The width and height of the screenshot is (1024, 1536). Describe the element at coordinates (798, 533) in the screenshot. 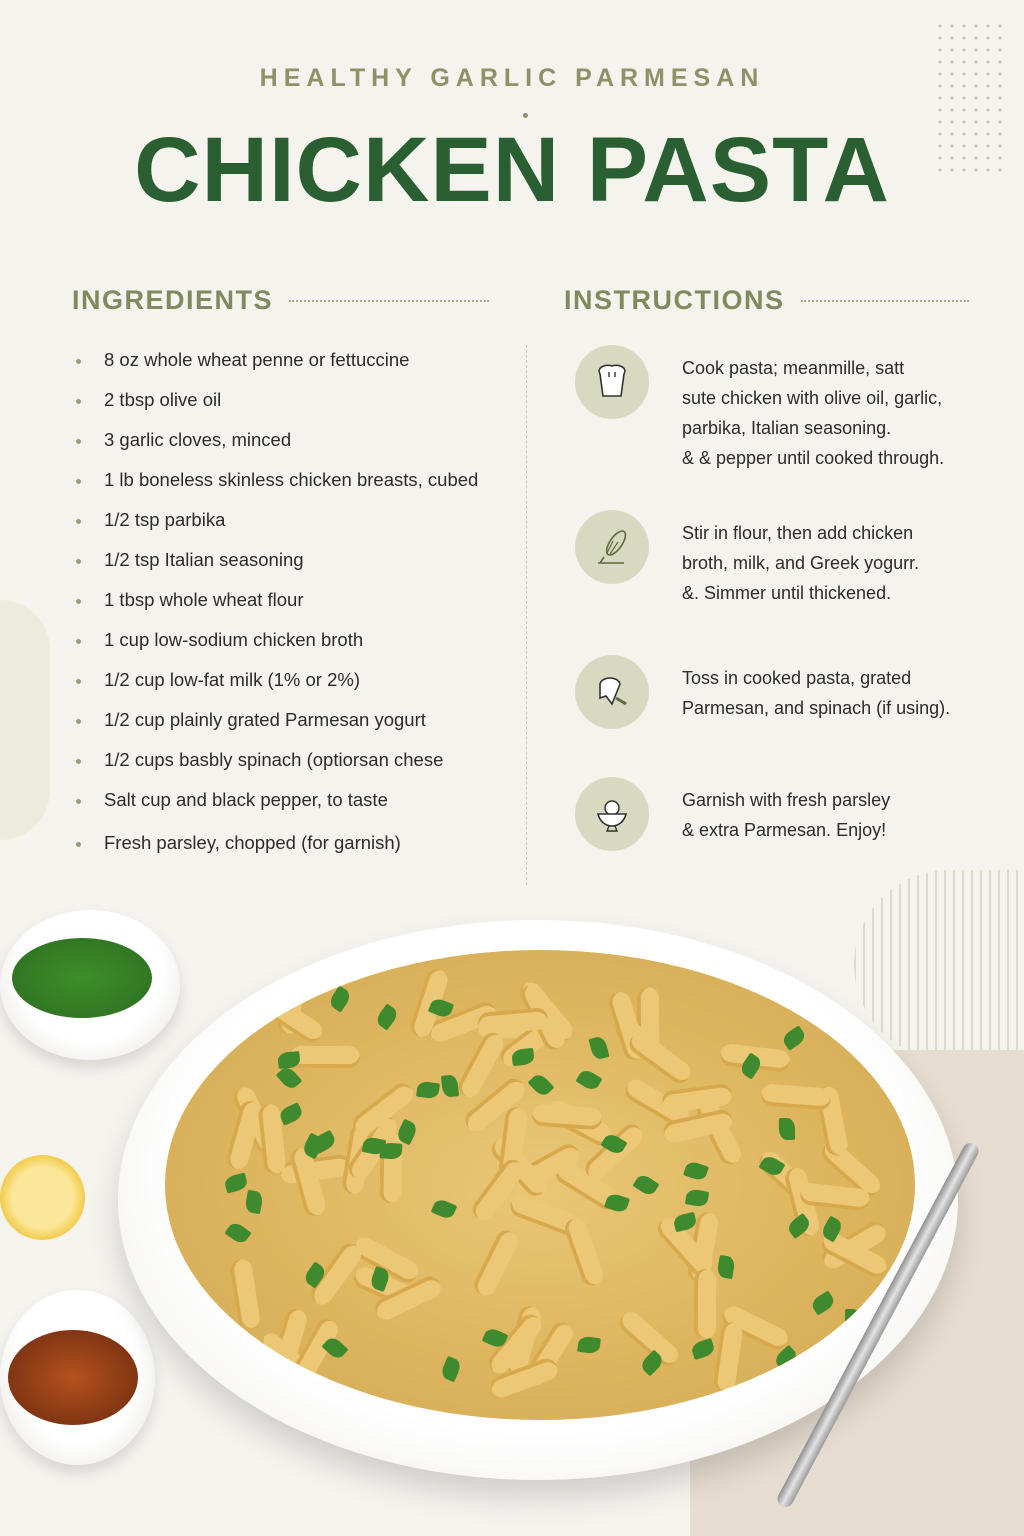

I see `step-line: Stir in flour, then add chicken` at that location.